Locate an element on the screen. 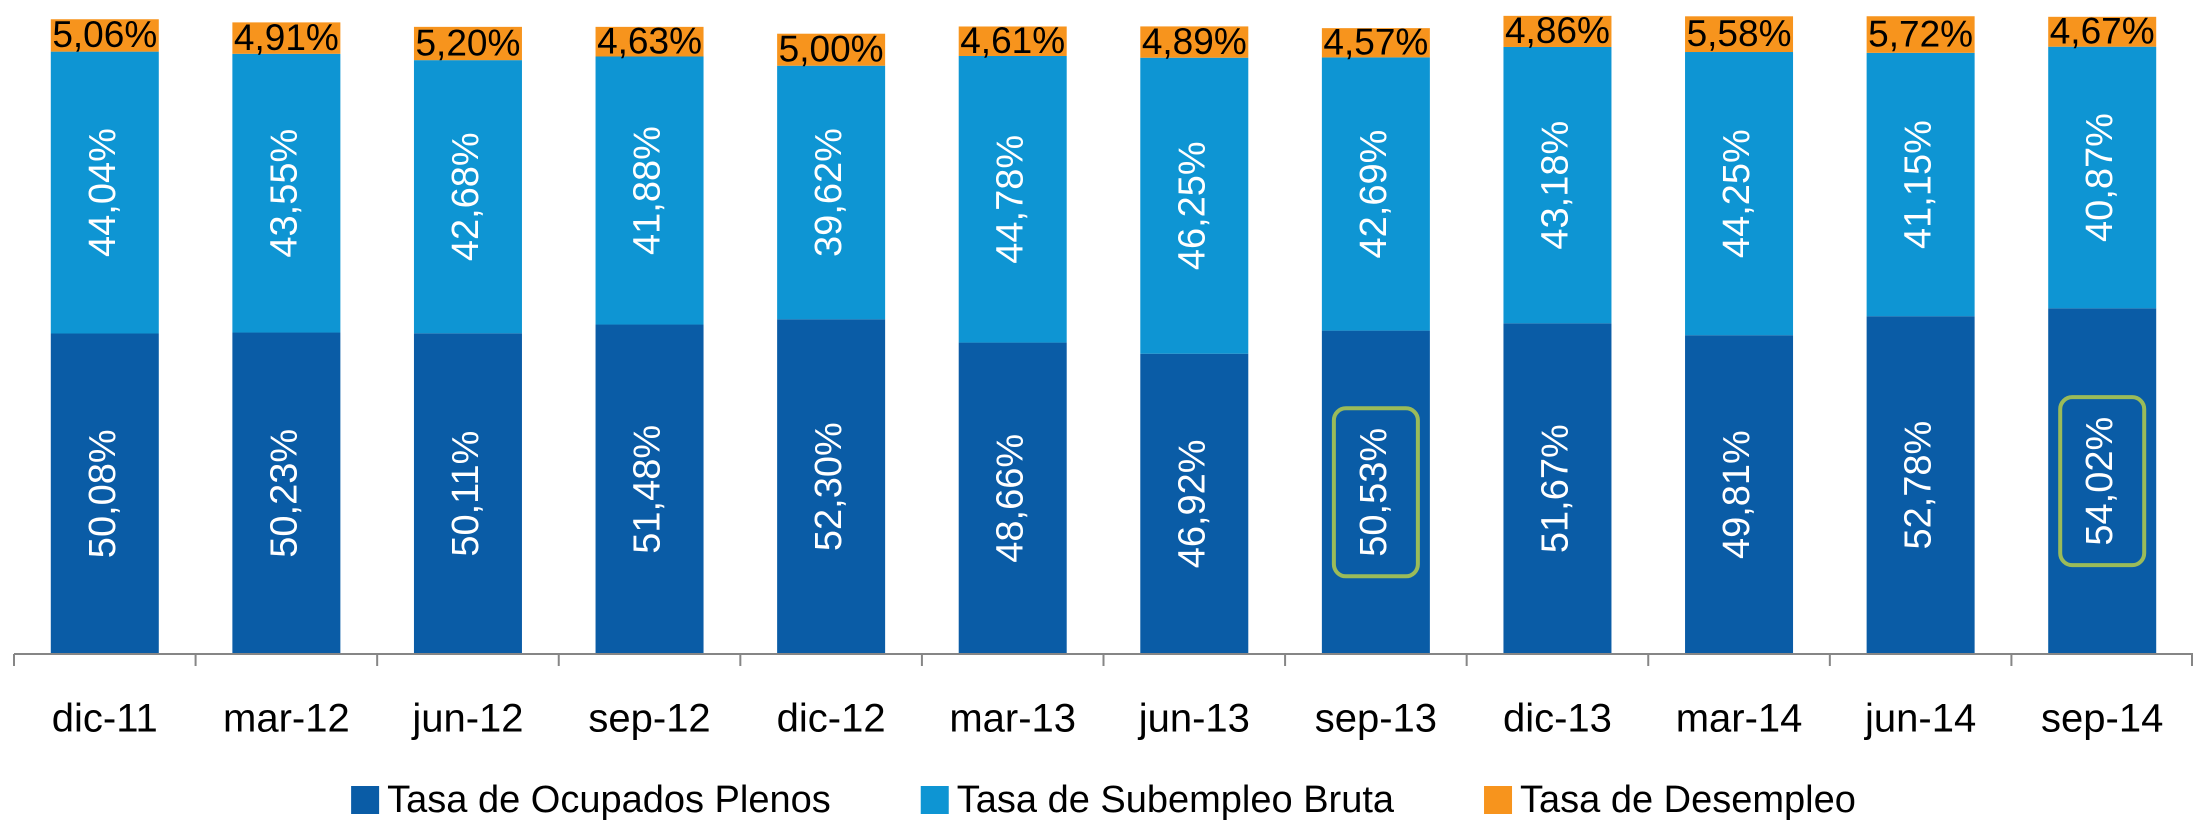 This screenshot has width=2193, height=820. x-tick-label: mar-12 is located at coordinates (286, 719).